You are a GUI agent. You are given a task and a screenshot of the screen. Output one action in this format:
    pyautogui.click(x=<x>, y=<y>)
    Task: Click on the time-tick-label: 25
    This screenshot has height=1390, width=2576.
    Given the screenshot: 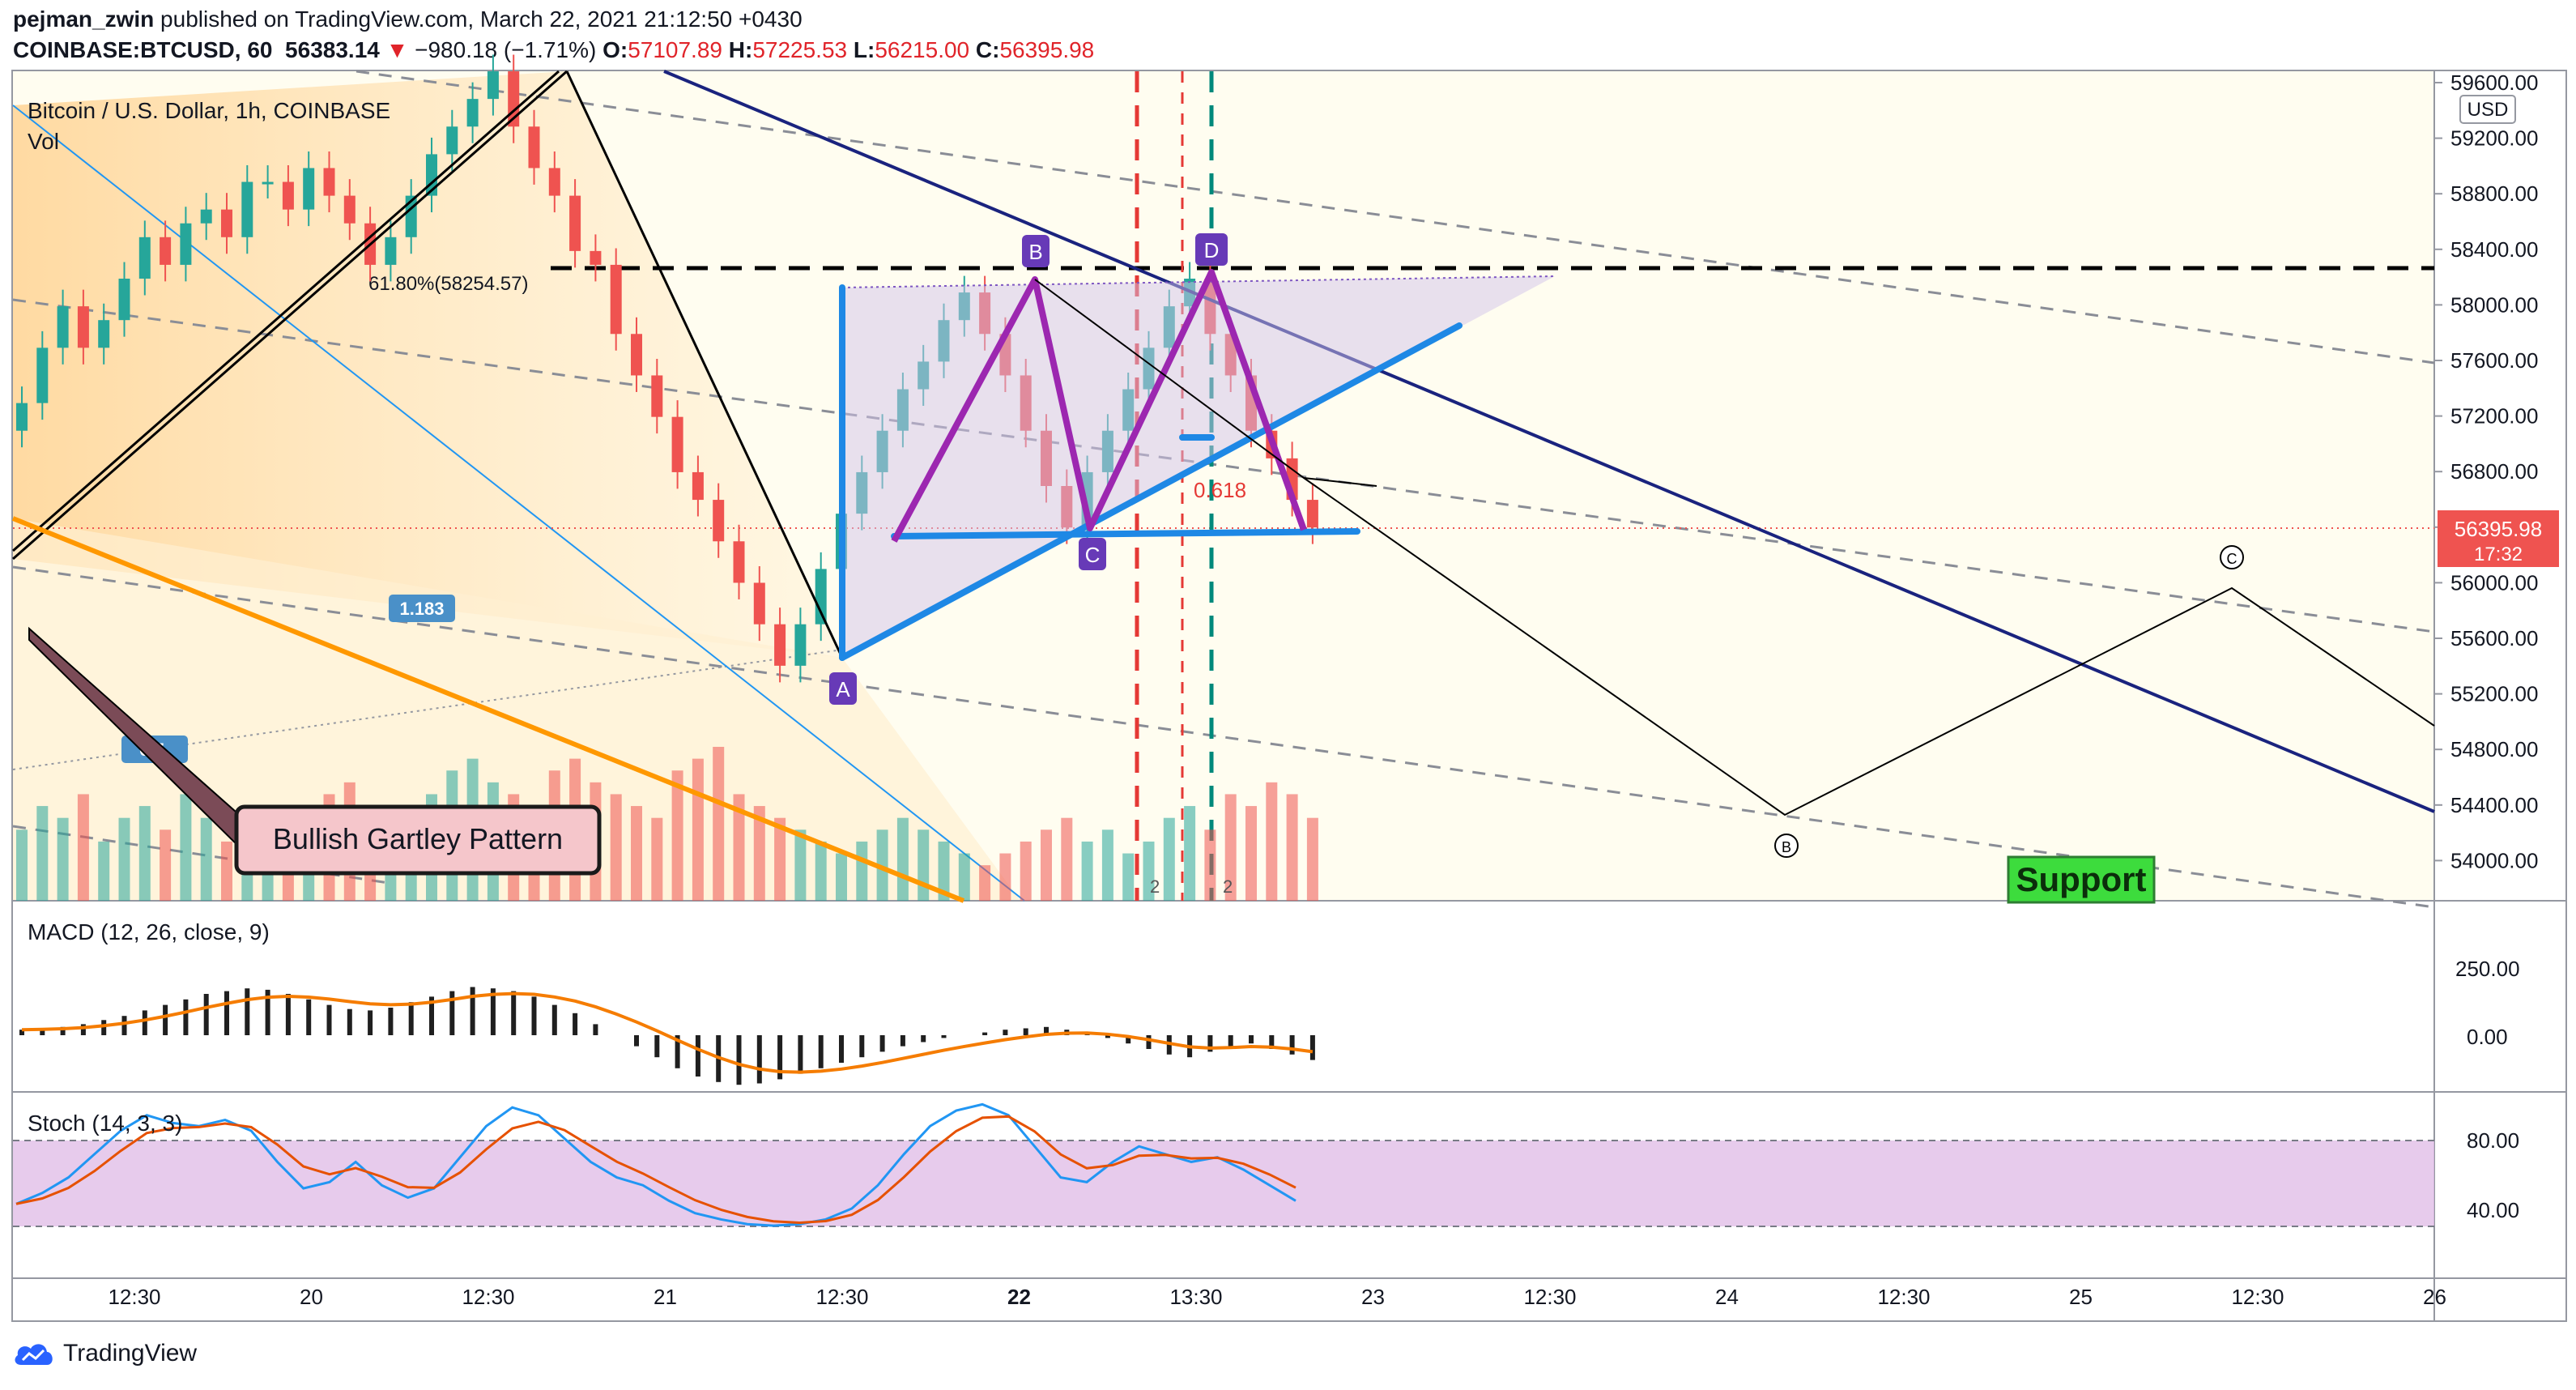 What is the action you would take?
    pyautogui.click(x=2081, y=1297)
    